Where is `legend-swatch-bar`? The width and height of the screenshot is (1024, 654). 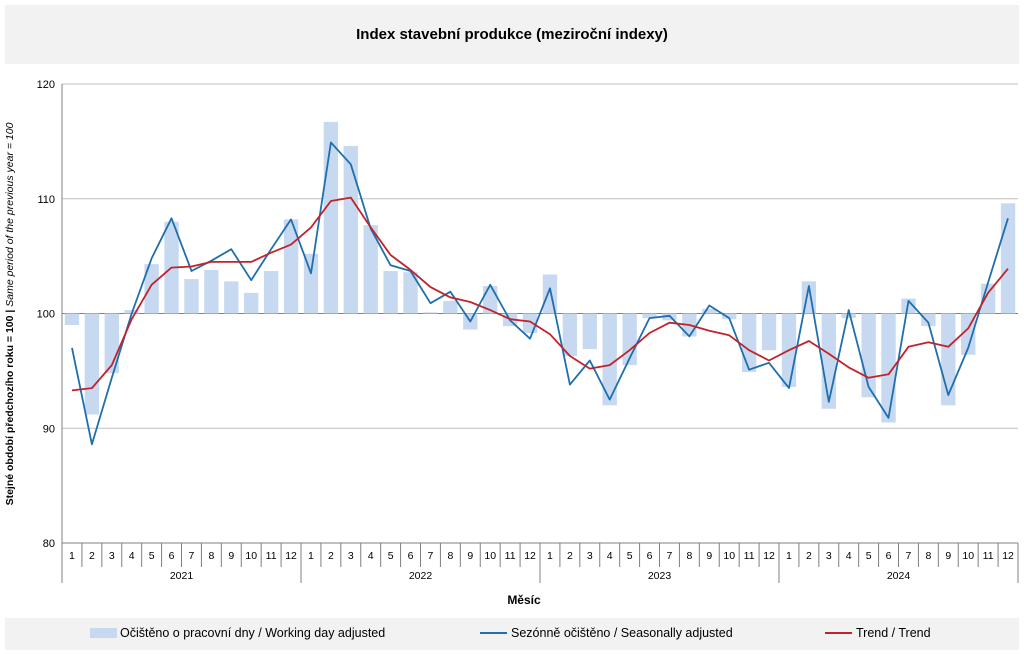
legend-swatch-bar is located at coordinates (103, 633).